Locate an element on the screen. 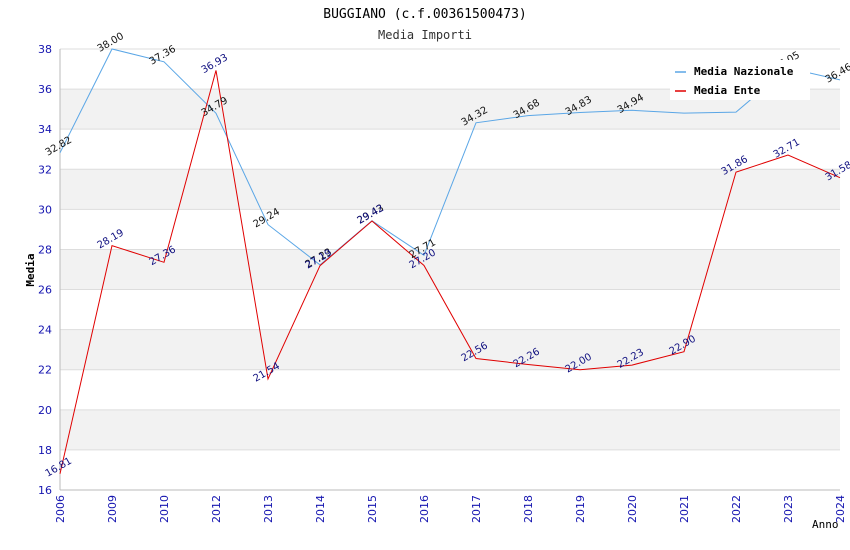 This screenshot has height=550, width=850. x-tick-label: 2020 is located at coordinates (632, 509).